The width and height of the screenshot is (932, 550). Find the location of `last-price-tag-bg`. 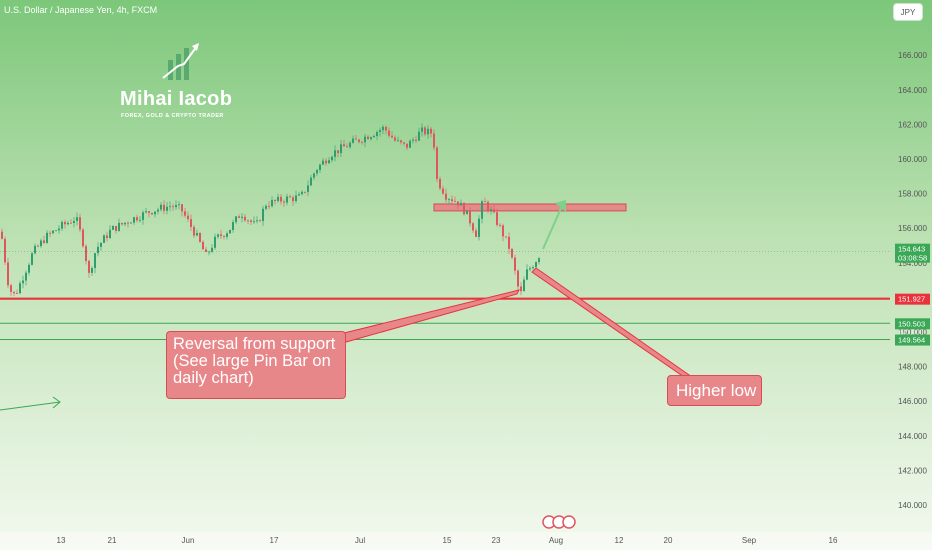

last-price-tag-bg is located at coordinates (912, 253).